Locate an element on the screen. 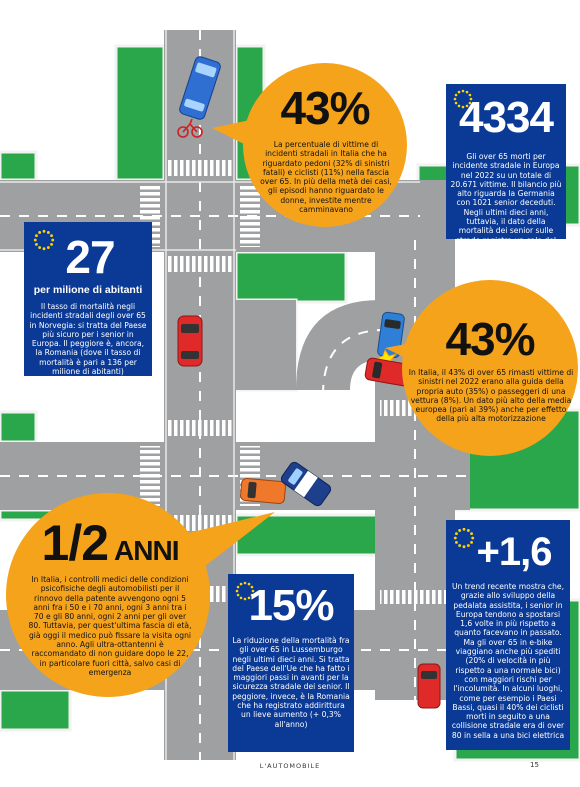  stat-ebike-value: +1,6 is located at coordinates (514, 552).